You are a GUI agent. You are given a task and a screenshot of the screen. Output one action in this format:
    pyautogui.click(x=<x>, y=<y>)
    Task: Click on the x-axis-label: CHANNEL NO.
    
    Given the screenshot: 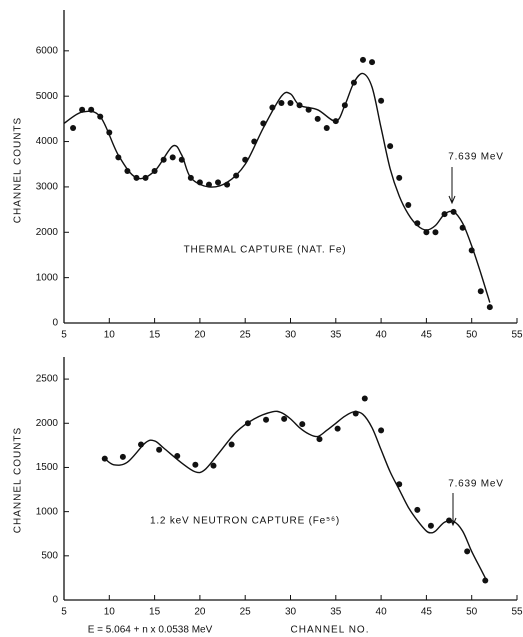 What is the action you would take?
    pyautogui.click(x=330, y=630)
    